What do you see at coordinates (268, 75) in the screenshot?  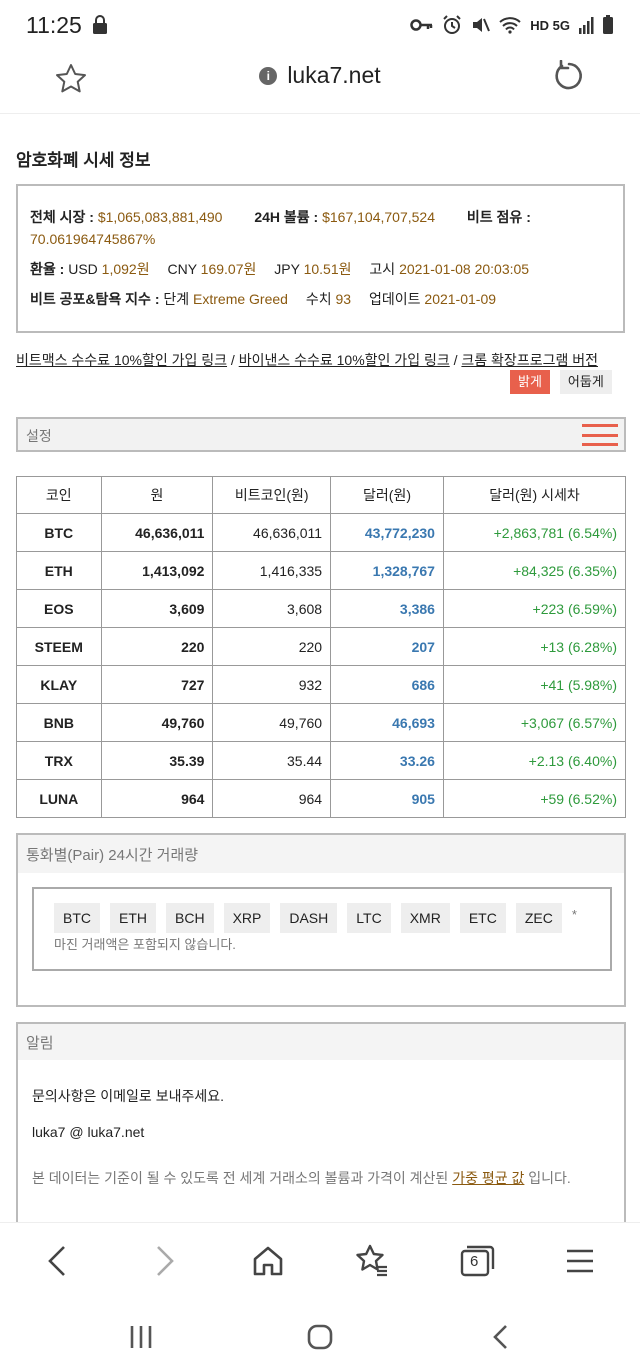 I see `info-icon: i` at bounding box center [268, 75].